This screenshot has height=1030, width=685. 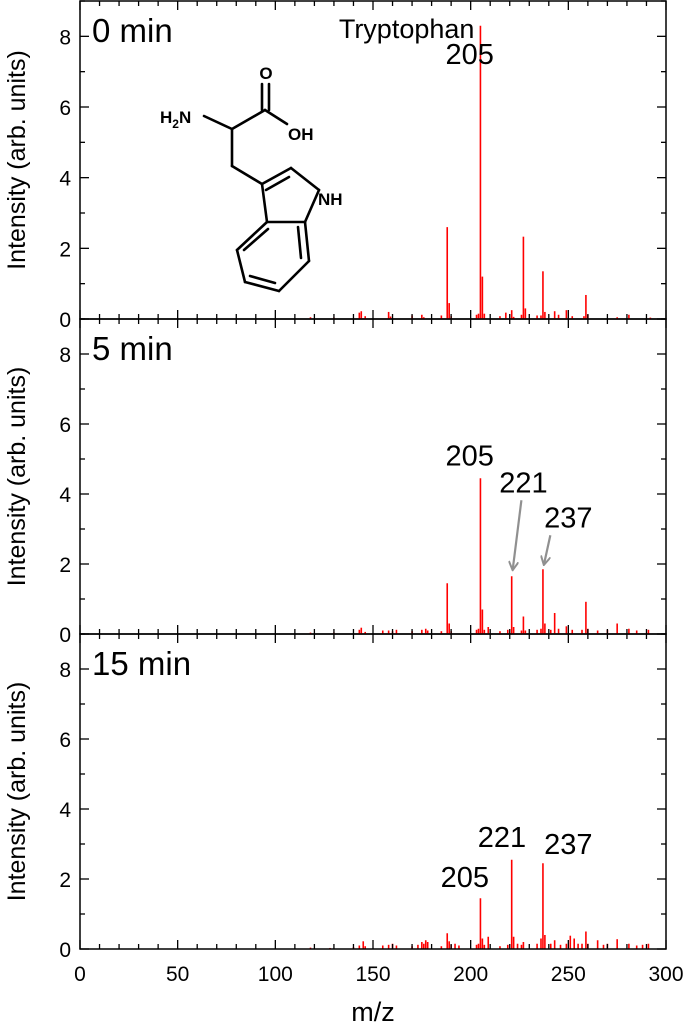 I want to click on nh-label: NH, so click(x=330, y=199).